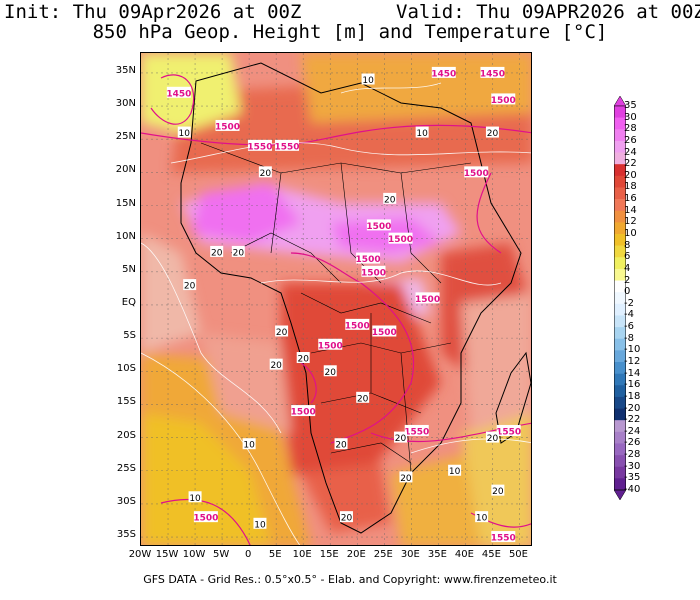 The image size is (700, 600). Describe the element at coordinates (153, 12) in the screenshot. I see `init-time-label: Init: Thu 09Apr2026 at 00Z` at that location.